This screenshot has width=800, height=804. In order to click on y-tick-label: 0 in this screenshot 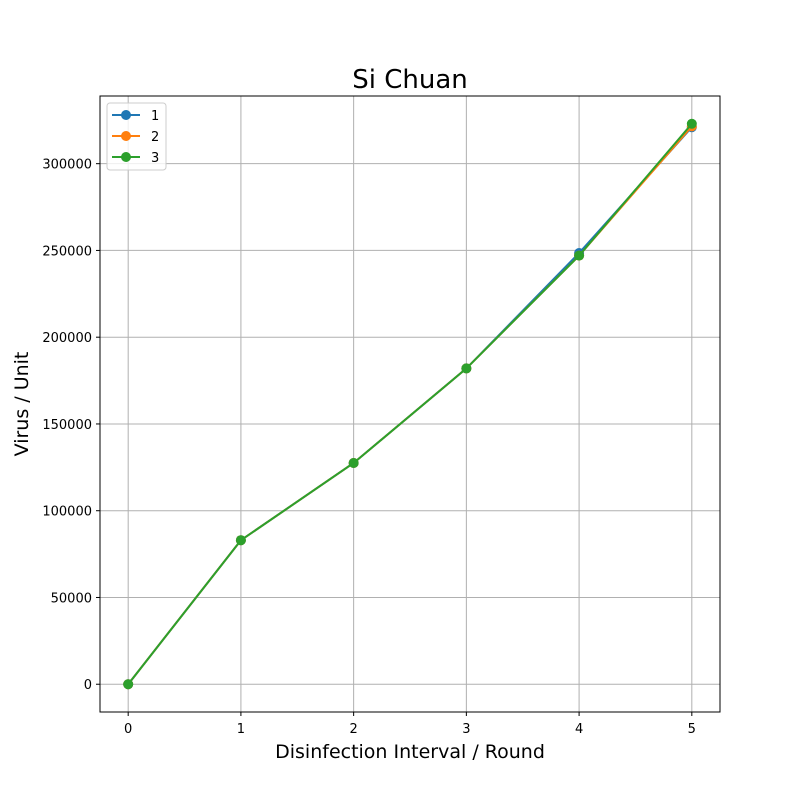, I will do `click(88, 685)`.